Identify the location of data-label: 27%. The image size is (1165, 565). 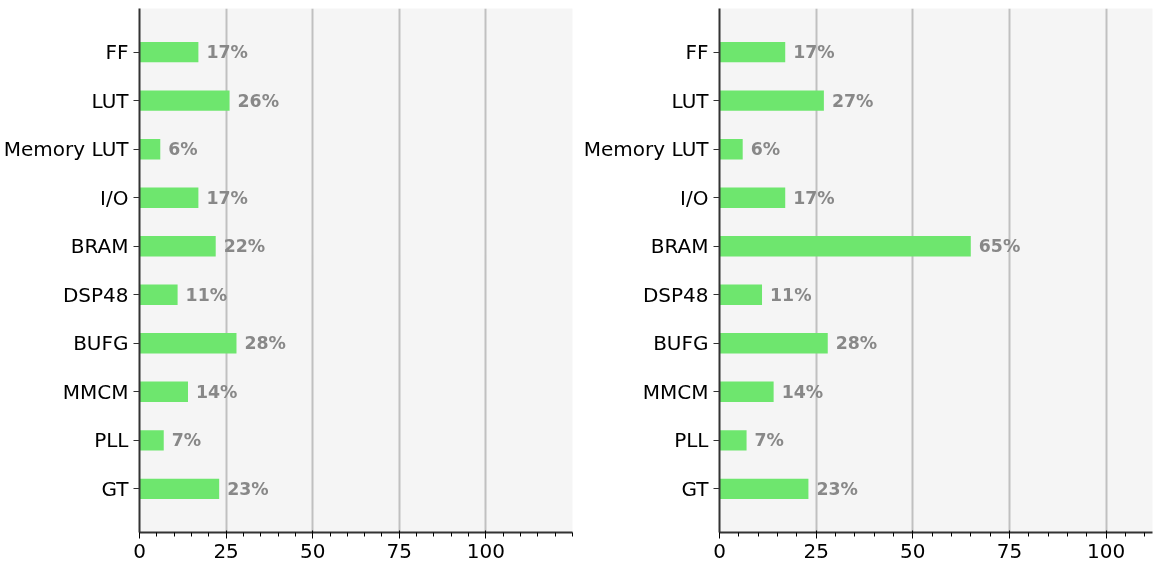
(852, 100).